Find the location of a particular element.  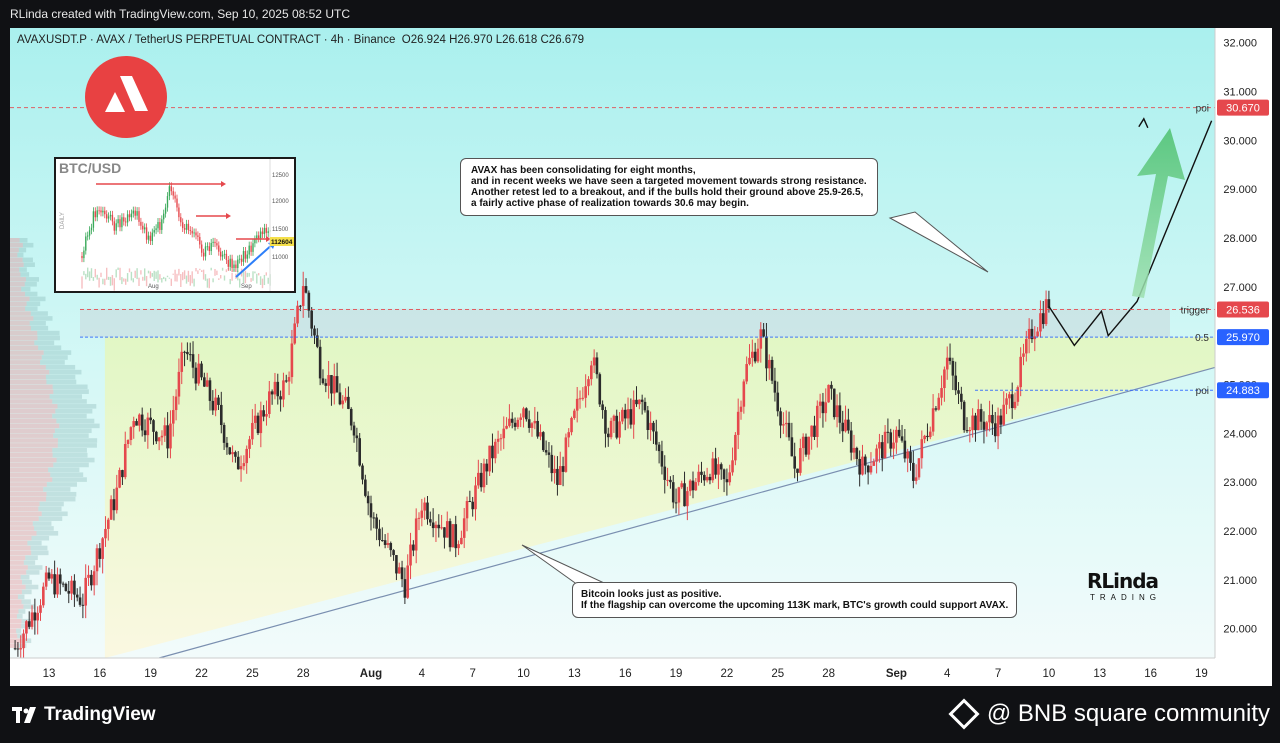

x-tick-15: 28 is located at coordinates (828, 674).